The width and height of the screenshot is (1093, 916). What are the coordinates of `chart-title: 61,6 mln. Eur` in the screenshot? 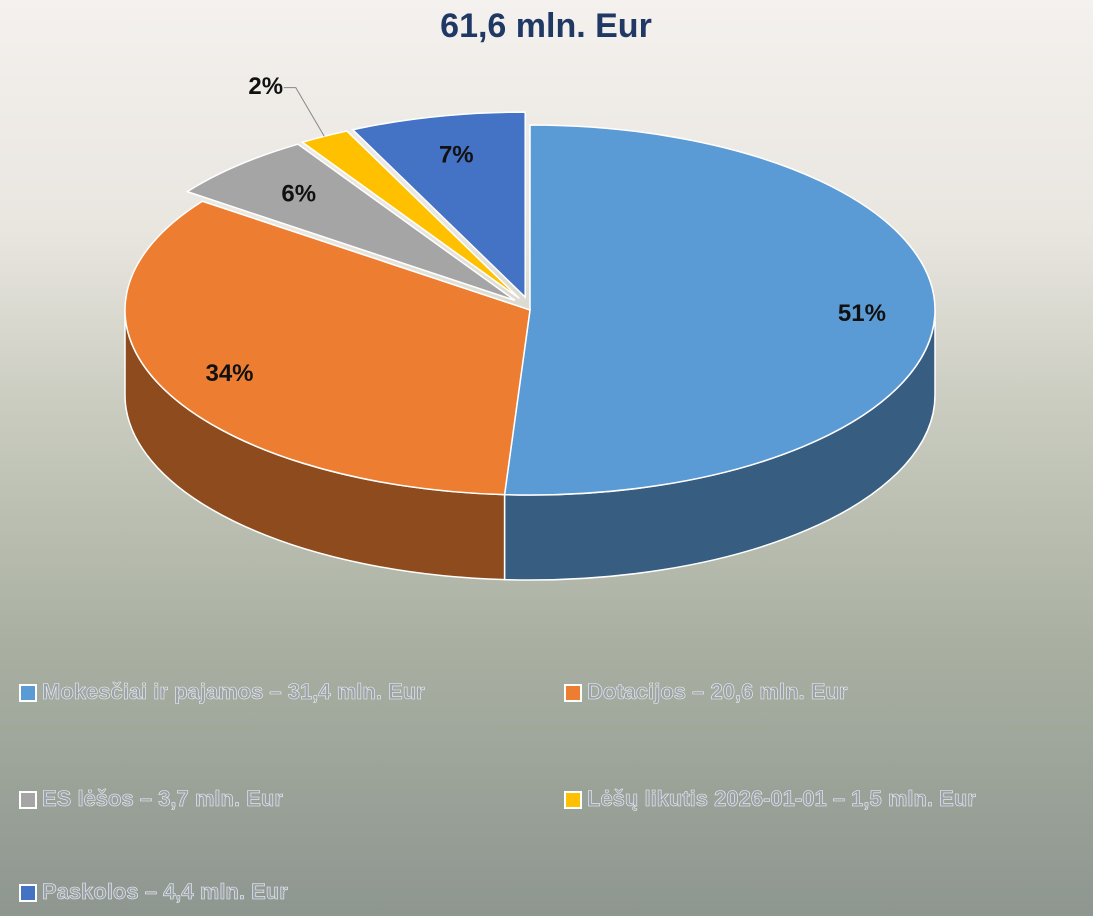 It's located at (546, 26).